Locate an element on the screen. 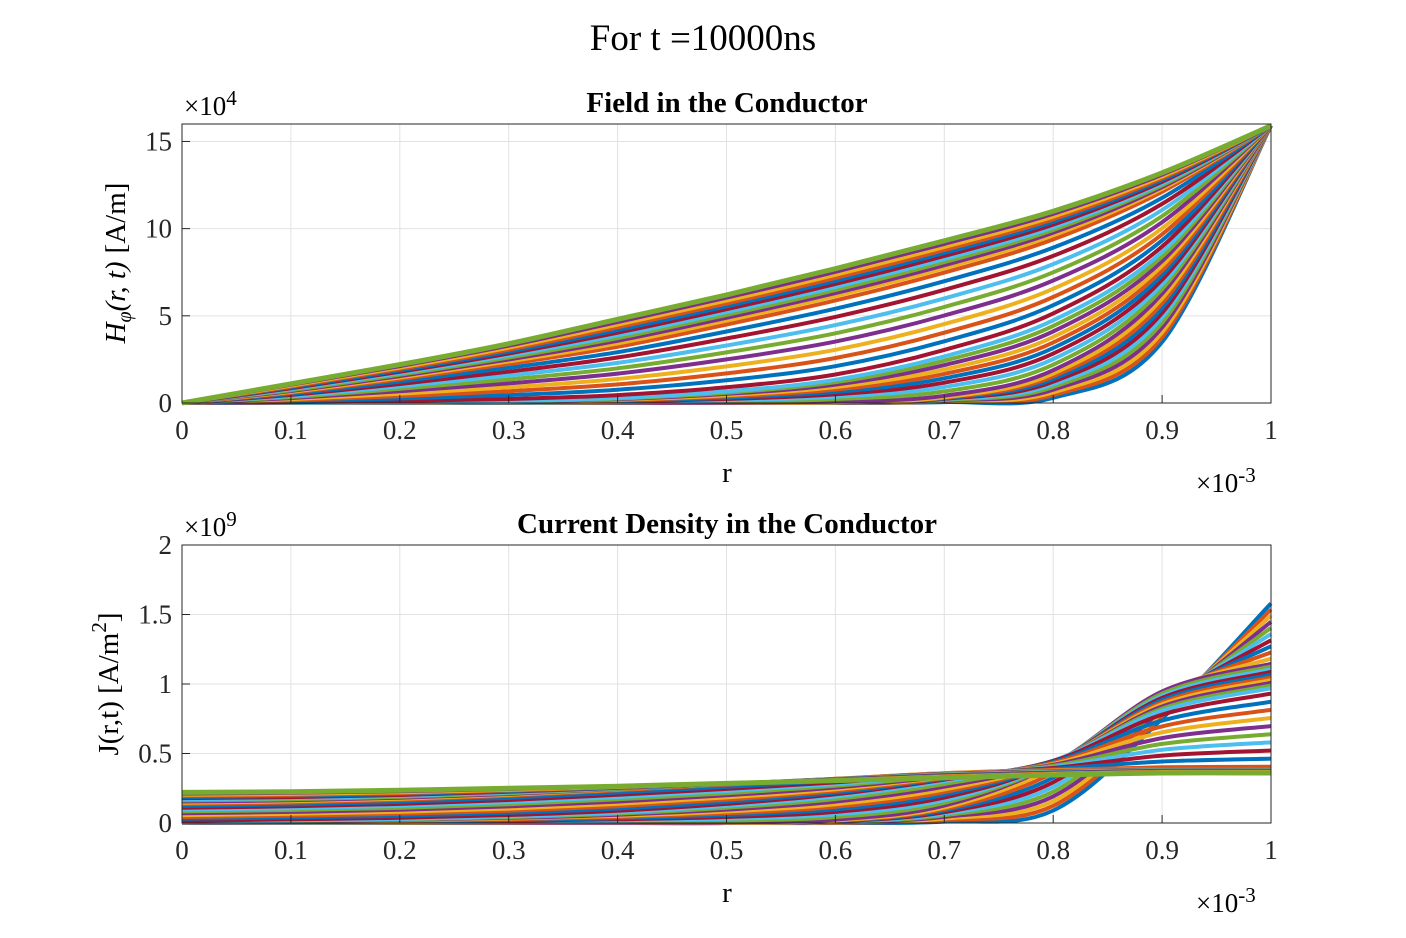 Image resolution: width=1406 pixels, height=938 pixels. field-y-label: Hφ(r, t)[A/m] is located at coordinates (118, 264).